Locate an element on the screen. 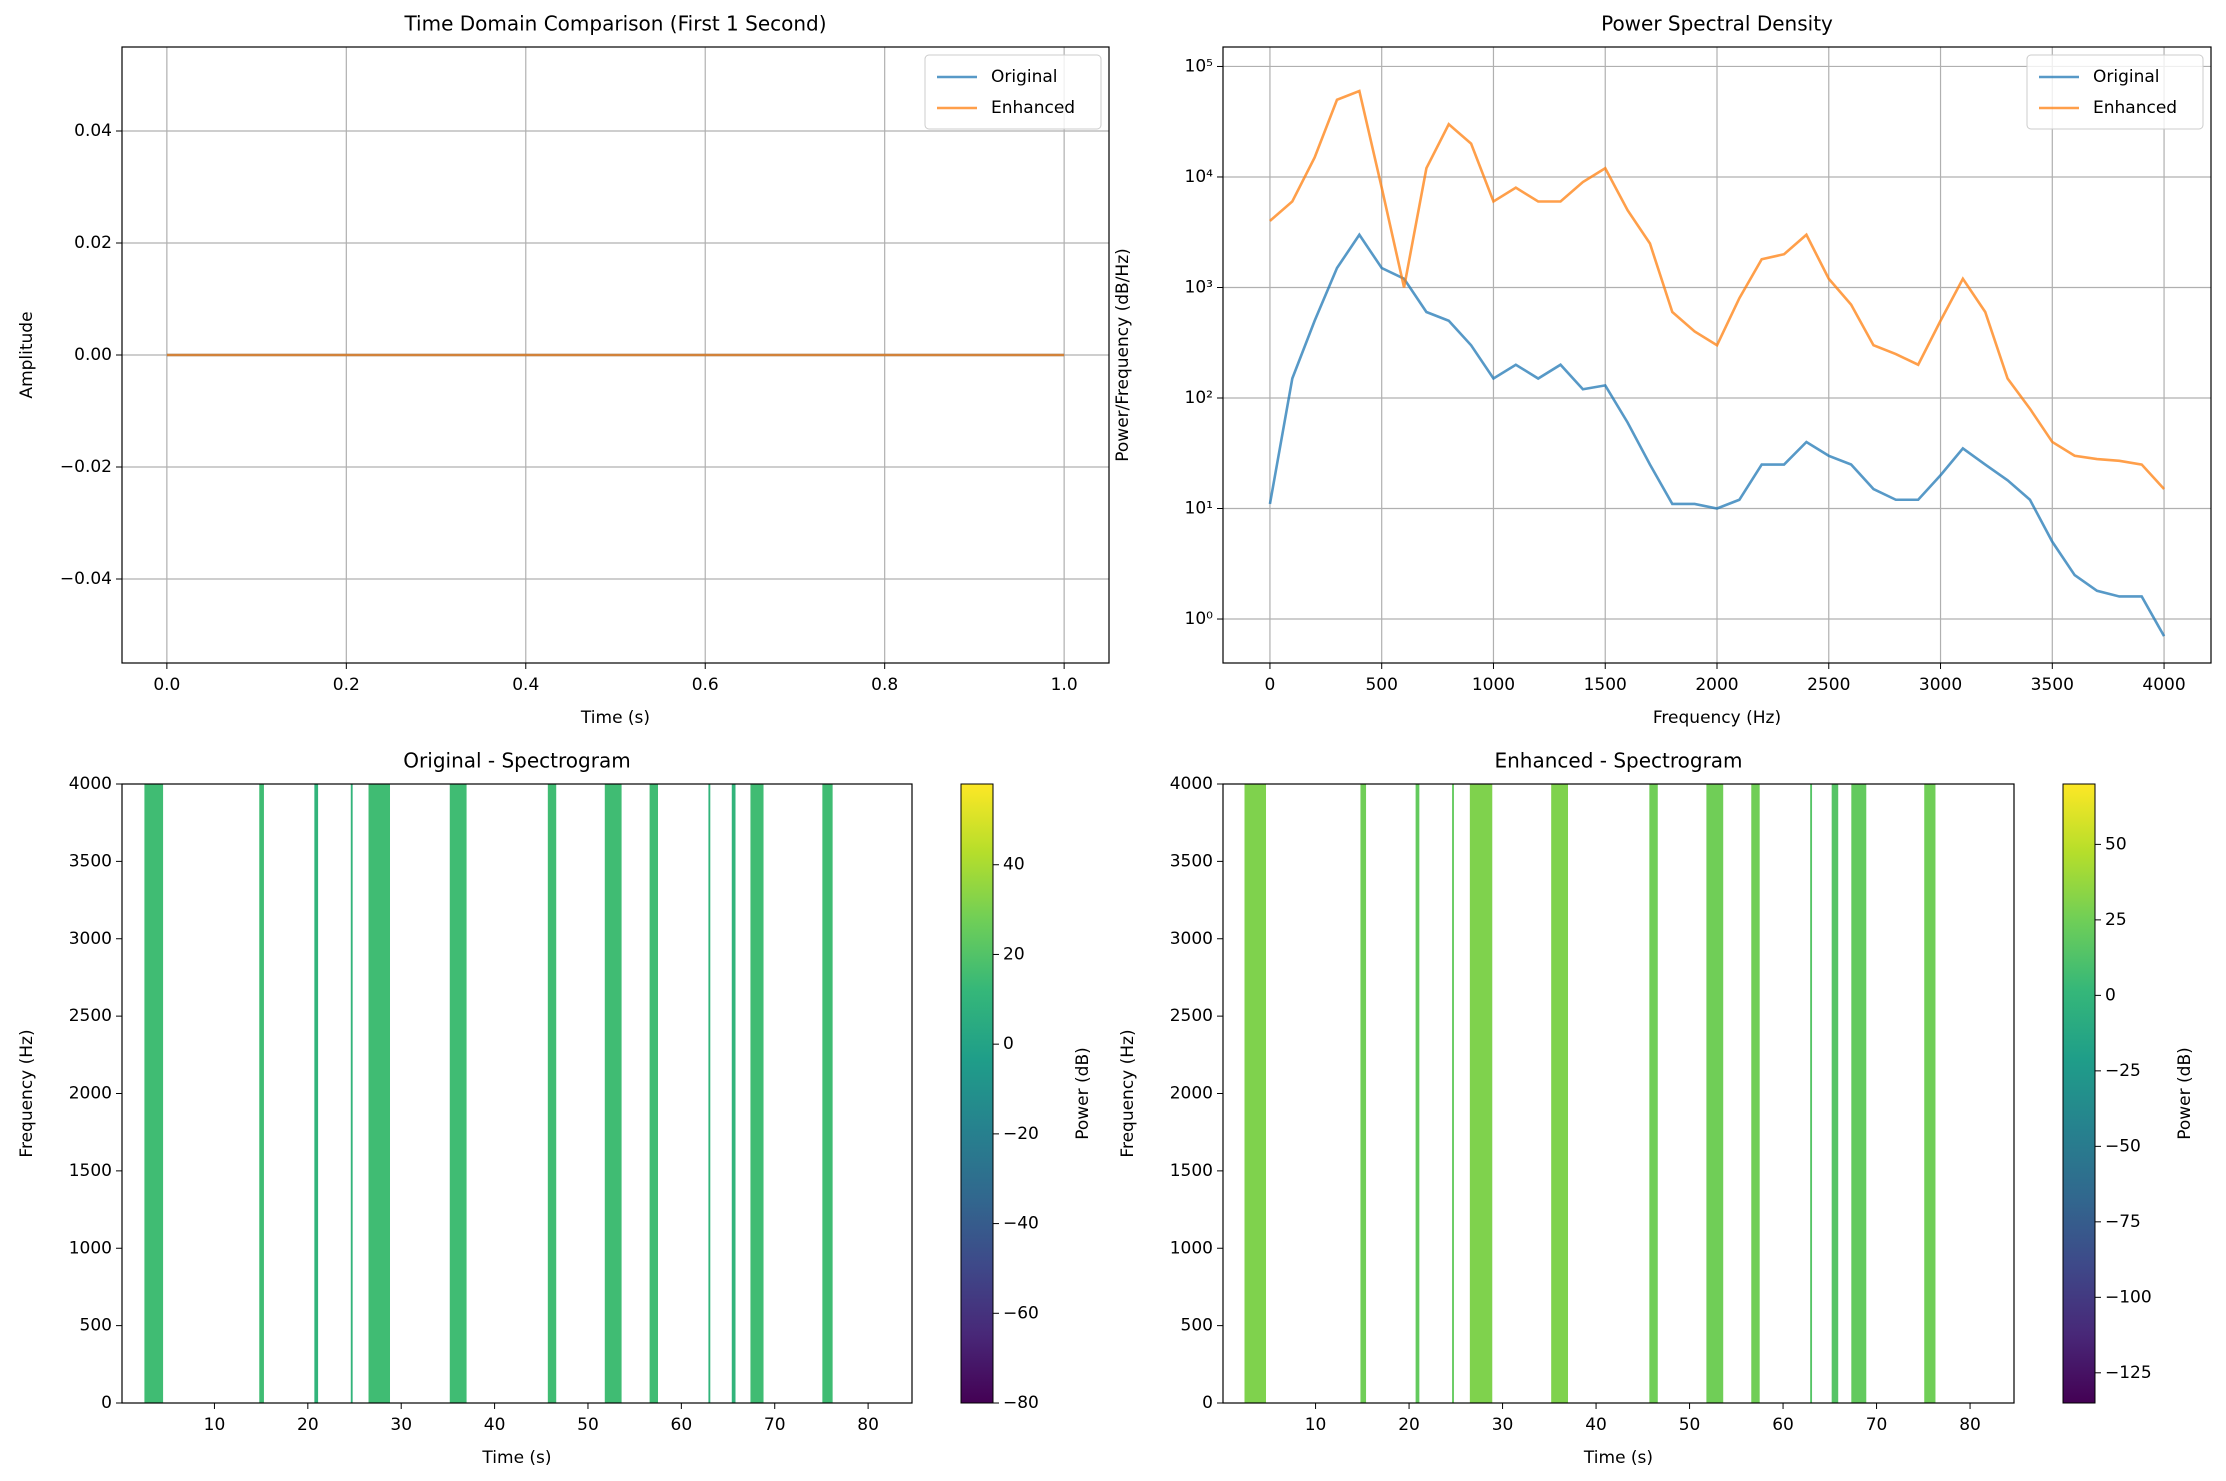  x-tick-label: 1000 is located at coordinates (1493, 685).